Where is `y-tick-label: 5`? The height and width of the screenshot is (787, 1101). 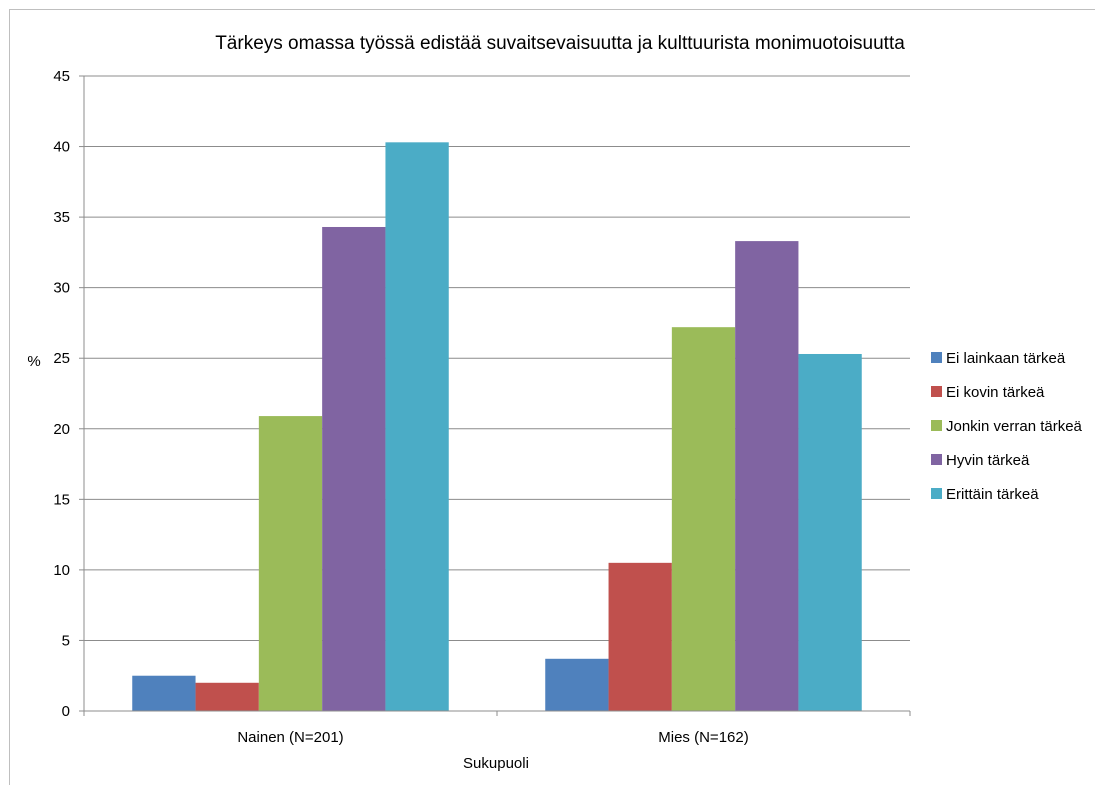
y-tick-label: 5 is located at coordinates (66, 640).